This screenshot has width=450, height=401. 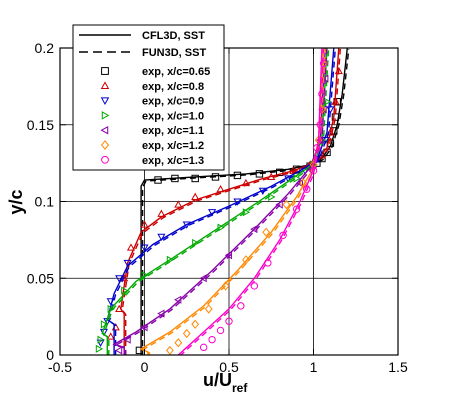 What do you see at coordinates (225, 382) in the screenshot?
I see `x-axis-title: u/Uref` at bounding box center [225, 382].